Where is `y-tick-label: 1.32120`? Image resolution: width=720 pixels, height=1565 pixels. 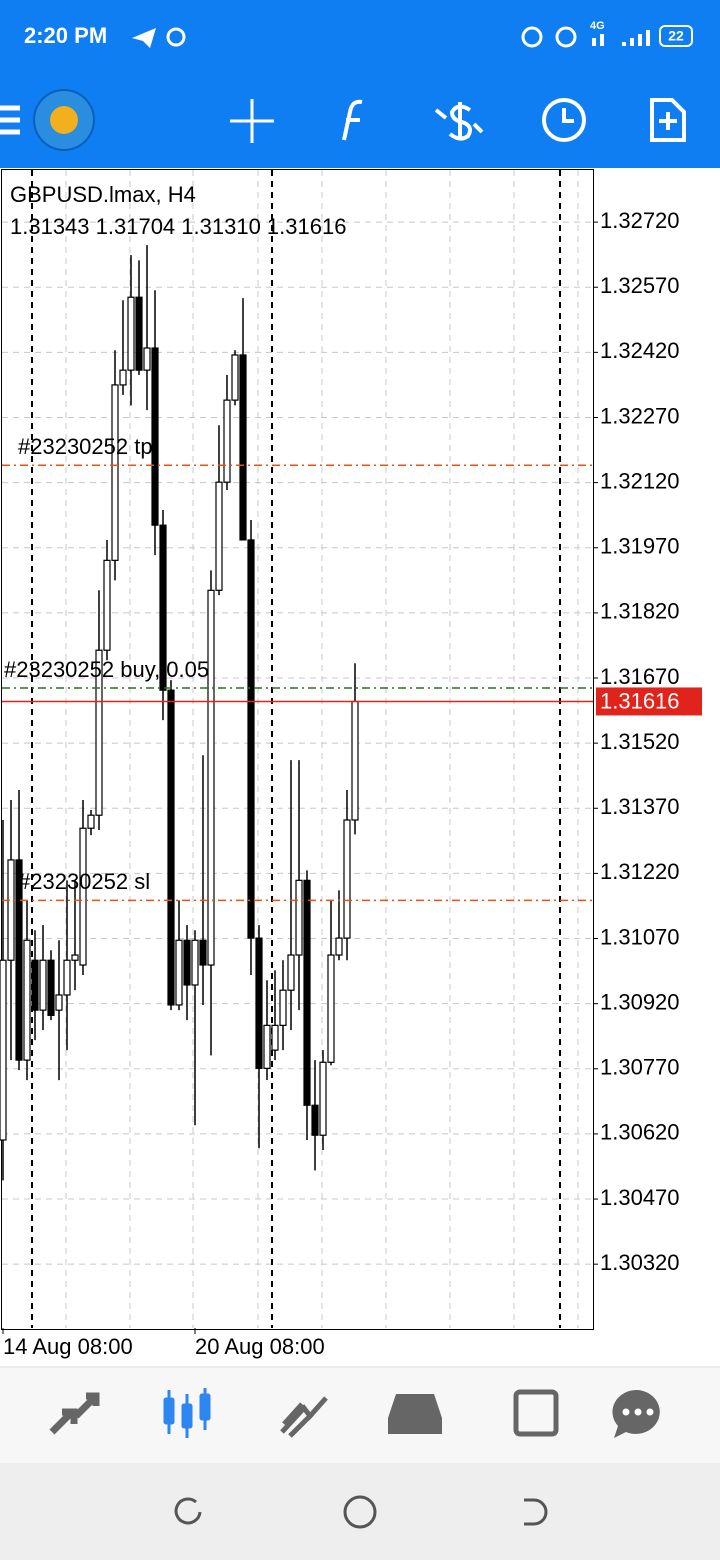 y-tick-label: 1.32120 is located at coordinates (640, 480).